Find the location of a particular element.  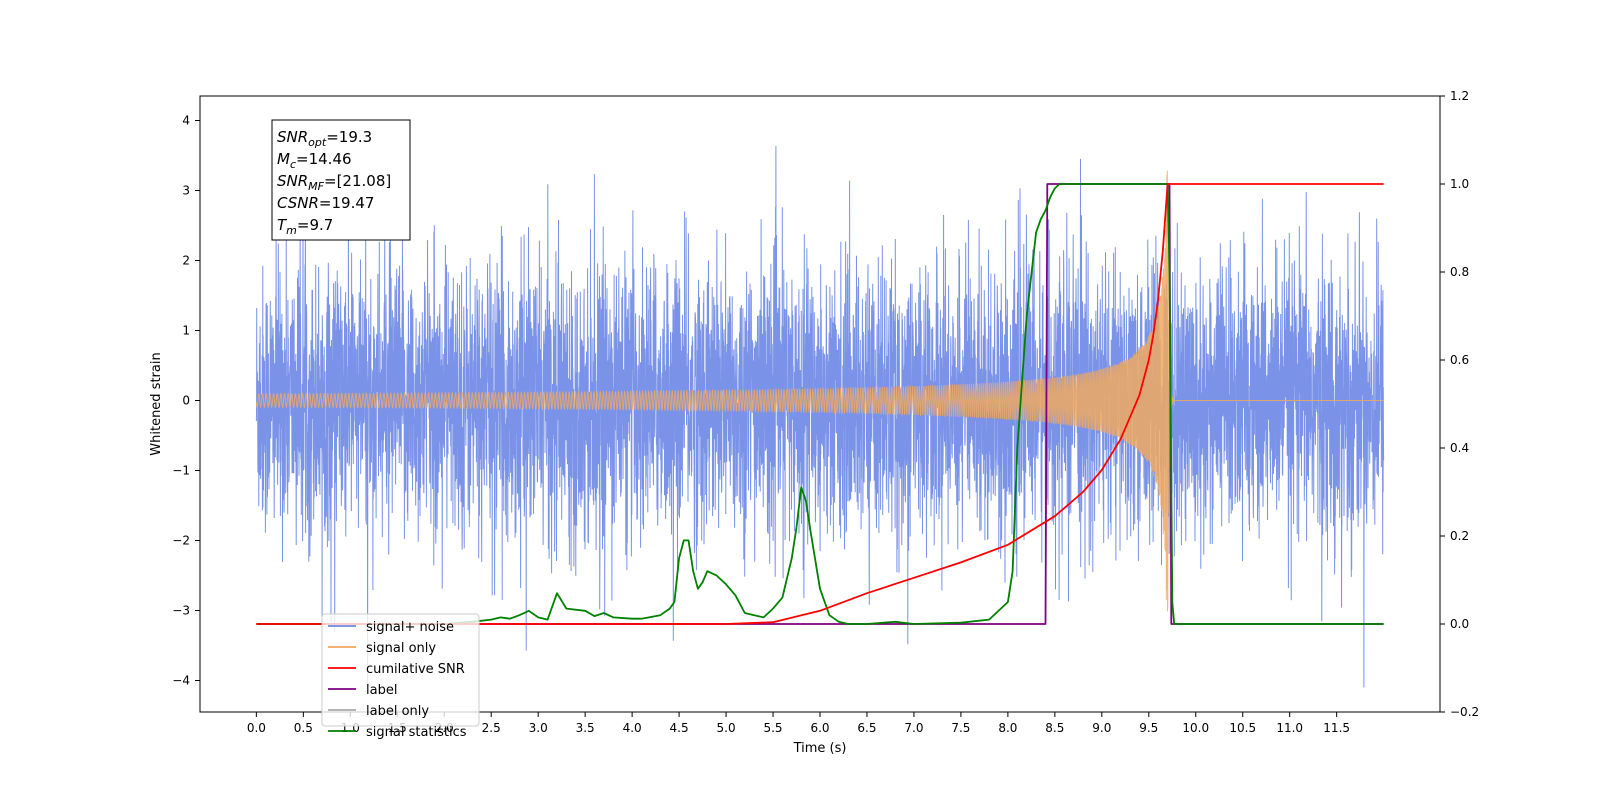

legend-entry: label only is located at coordinates (397, 711).